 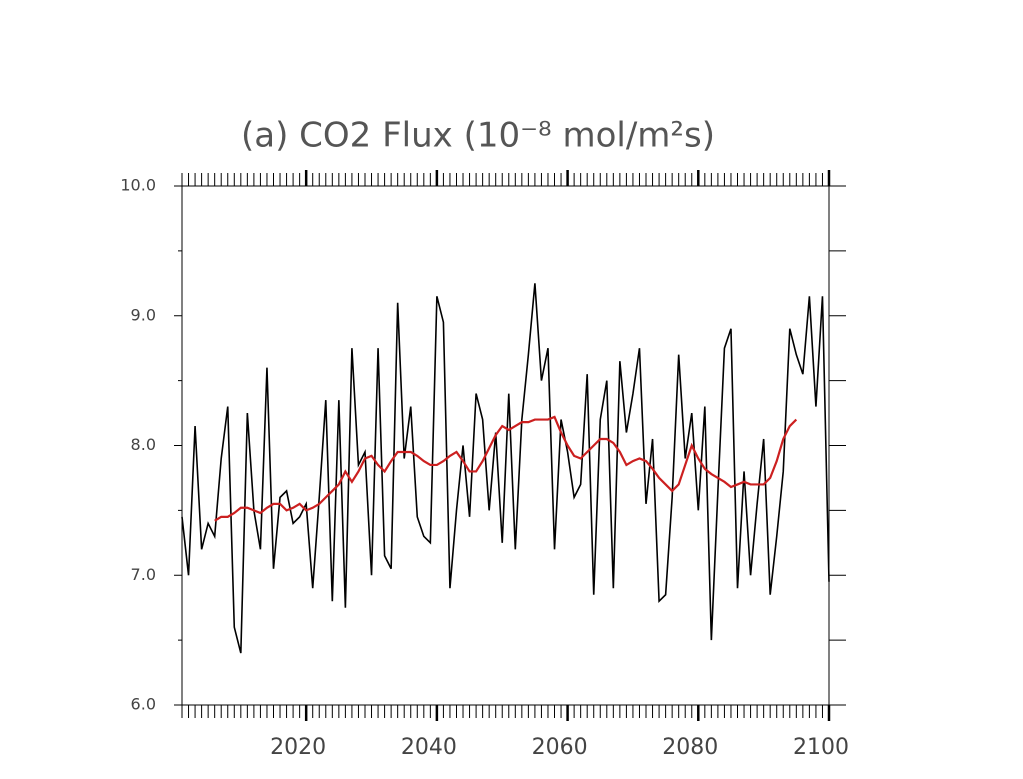 I want to click on y-tick-label: 6.0, so click(x=143, y=704).